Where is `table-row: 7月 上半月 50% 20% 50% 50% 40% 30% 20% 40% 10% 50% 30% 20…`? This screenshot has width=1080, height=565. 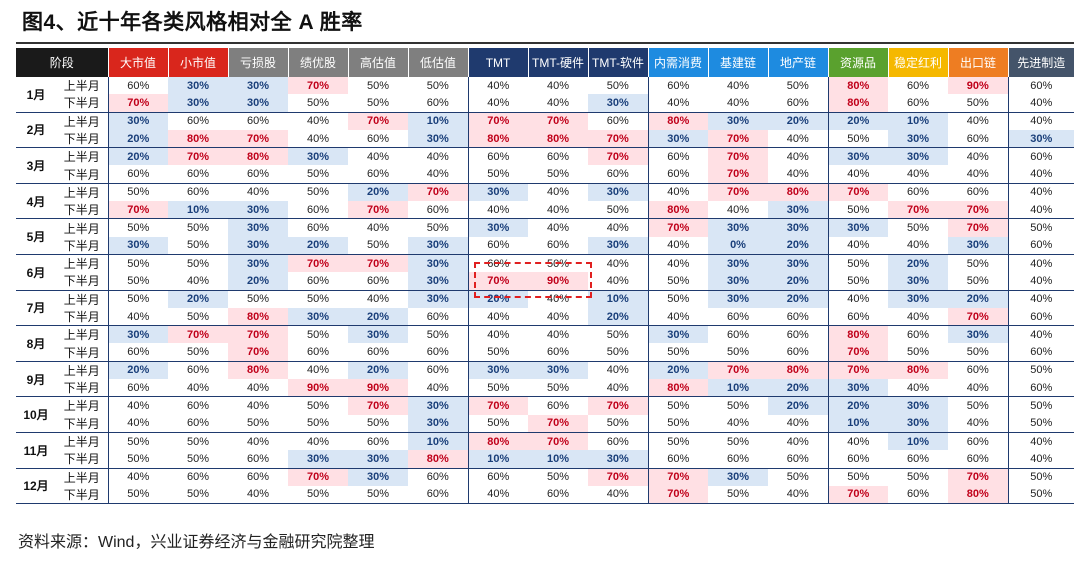 table-row: 7月 上半月 50% 20% 50% 50% 40% 30% 20% 40% 10% 50% 30% 20… is located at coordinates (545, 308).